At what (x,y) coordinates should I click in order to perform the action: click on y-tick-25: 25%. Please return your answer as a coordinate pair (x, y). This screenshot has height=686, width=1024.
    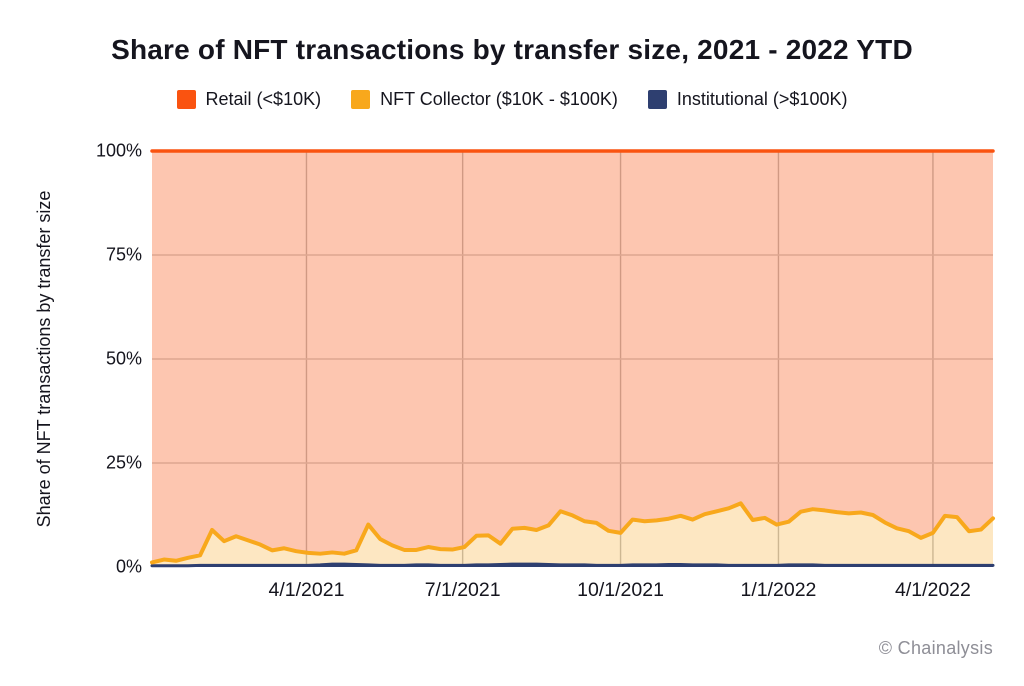
    Looking at the image, I should click on (123, 462).